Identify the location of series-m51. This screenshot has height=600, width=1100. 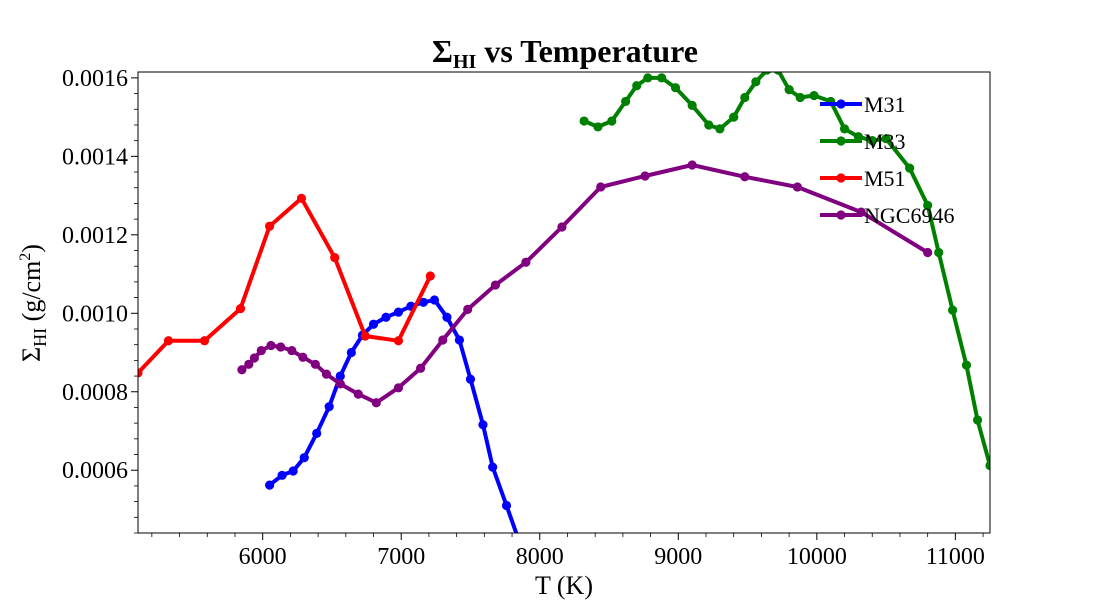
(286, 285).